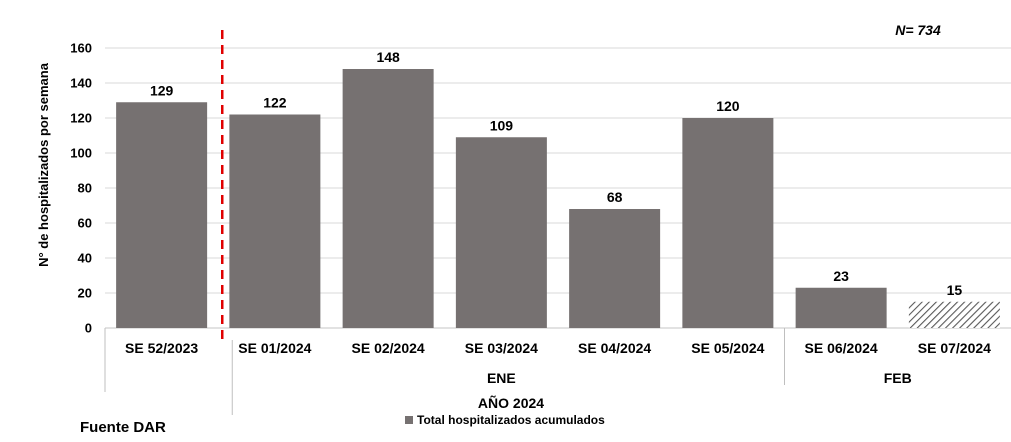 The image size is (1011, 442). What do you see at coordinates (841, 276) in the screenshot?
I see `data-label: 23` at bounding box center [841, 276].